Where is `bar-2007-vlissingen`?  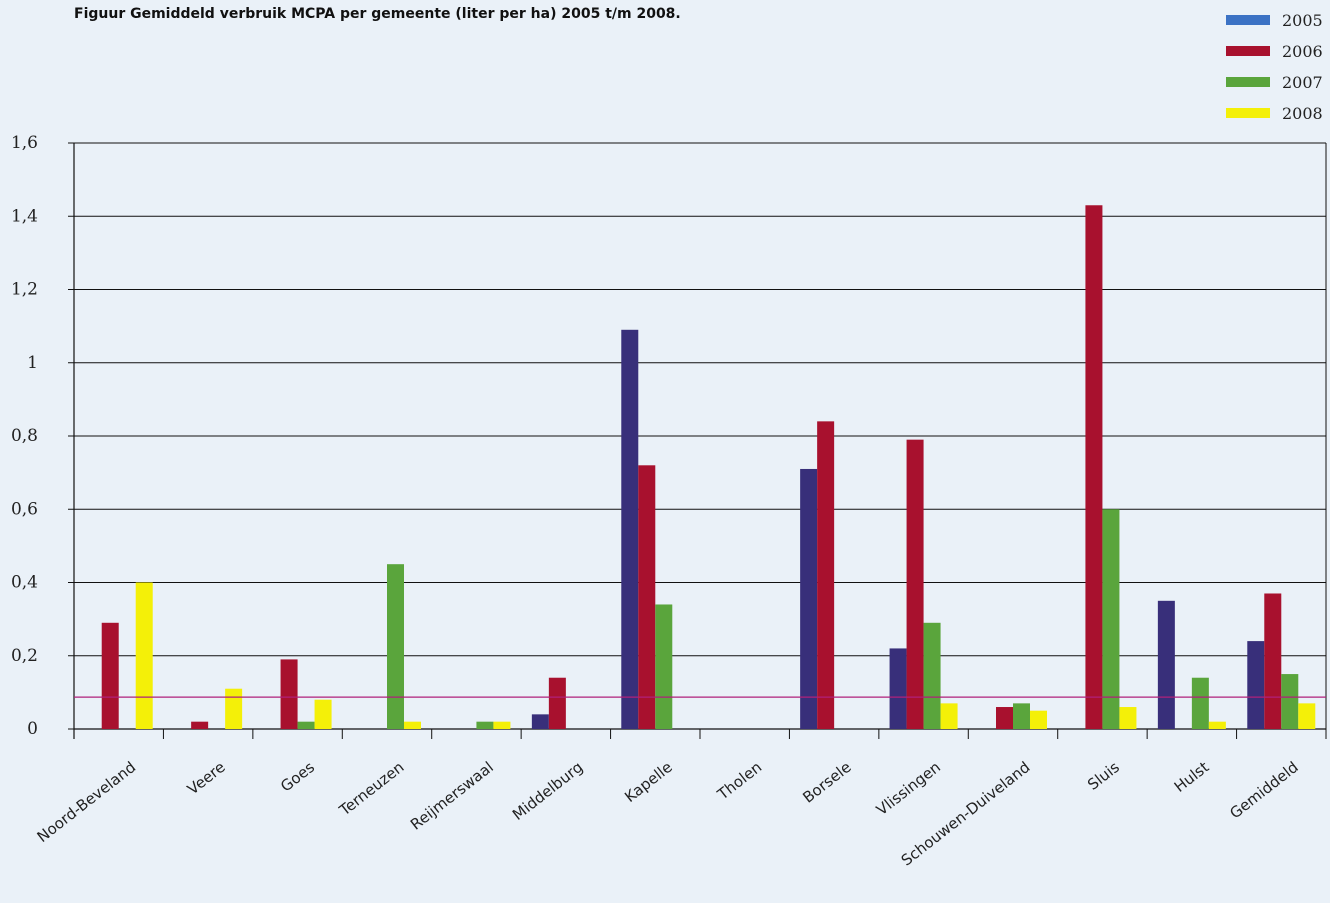
bar-2007-vlissingen is located at coordinates (932, 675).